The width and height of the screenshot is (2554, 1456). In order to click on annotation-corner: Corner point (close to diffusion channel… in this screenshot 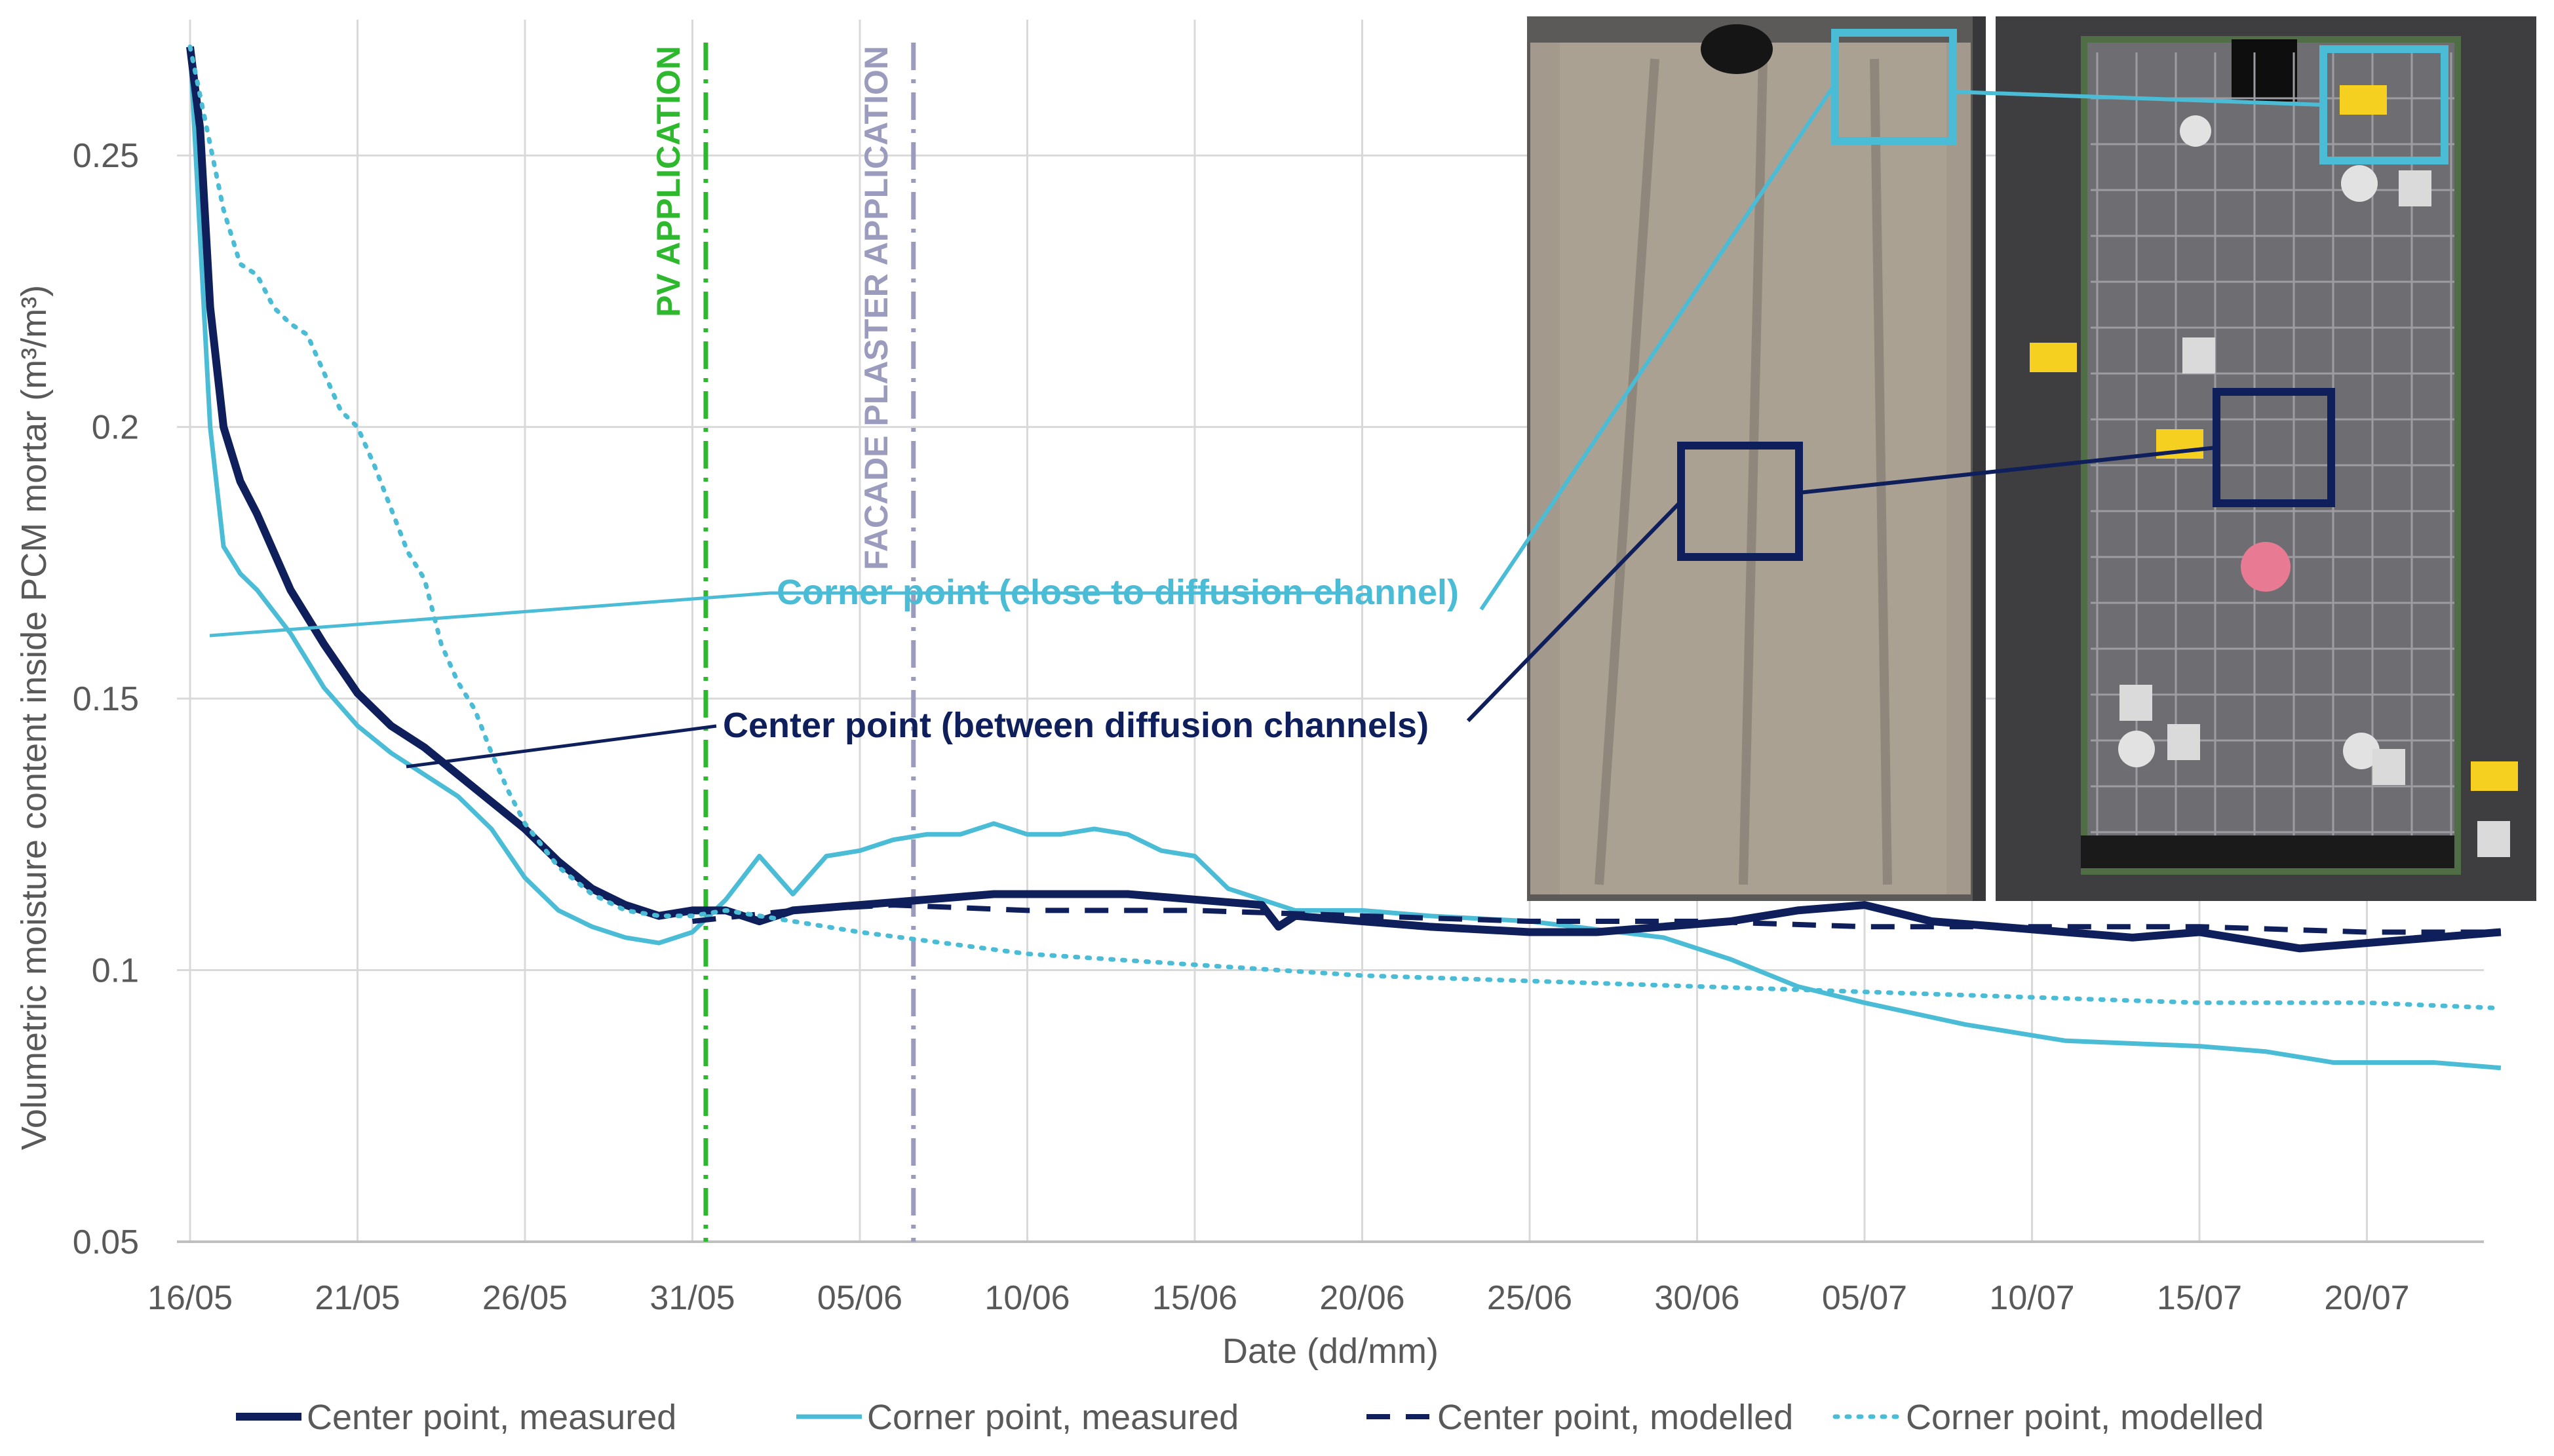, I will do `click(1118, 592)`.